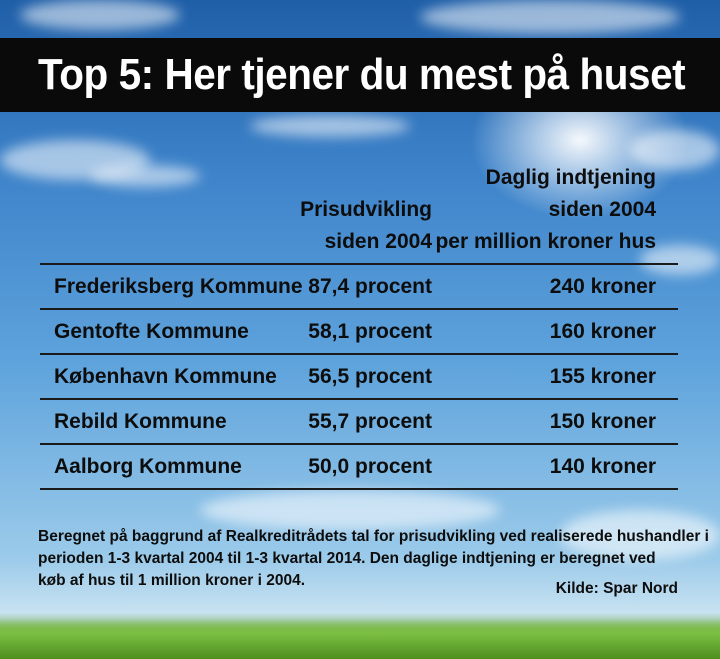  I want to click on grass-strip, so click(360, 639).